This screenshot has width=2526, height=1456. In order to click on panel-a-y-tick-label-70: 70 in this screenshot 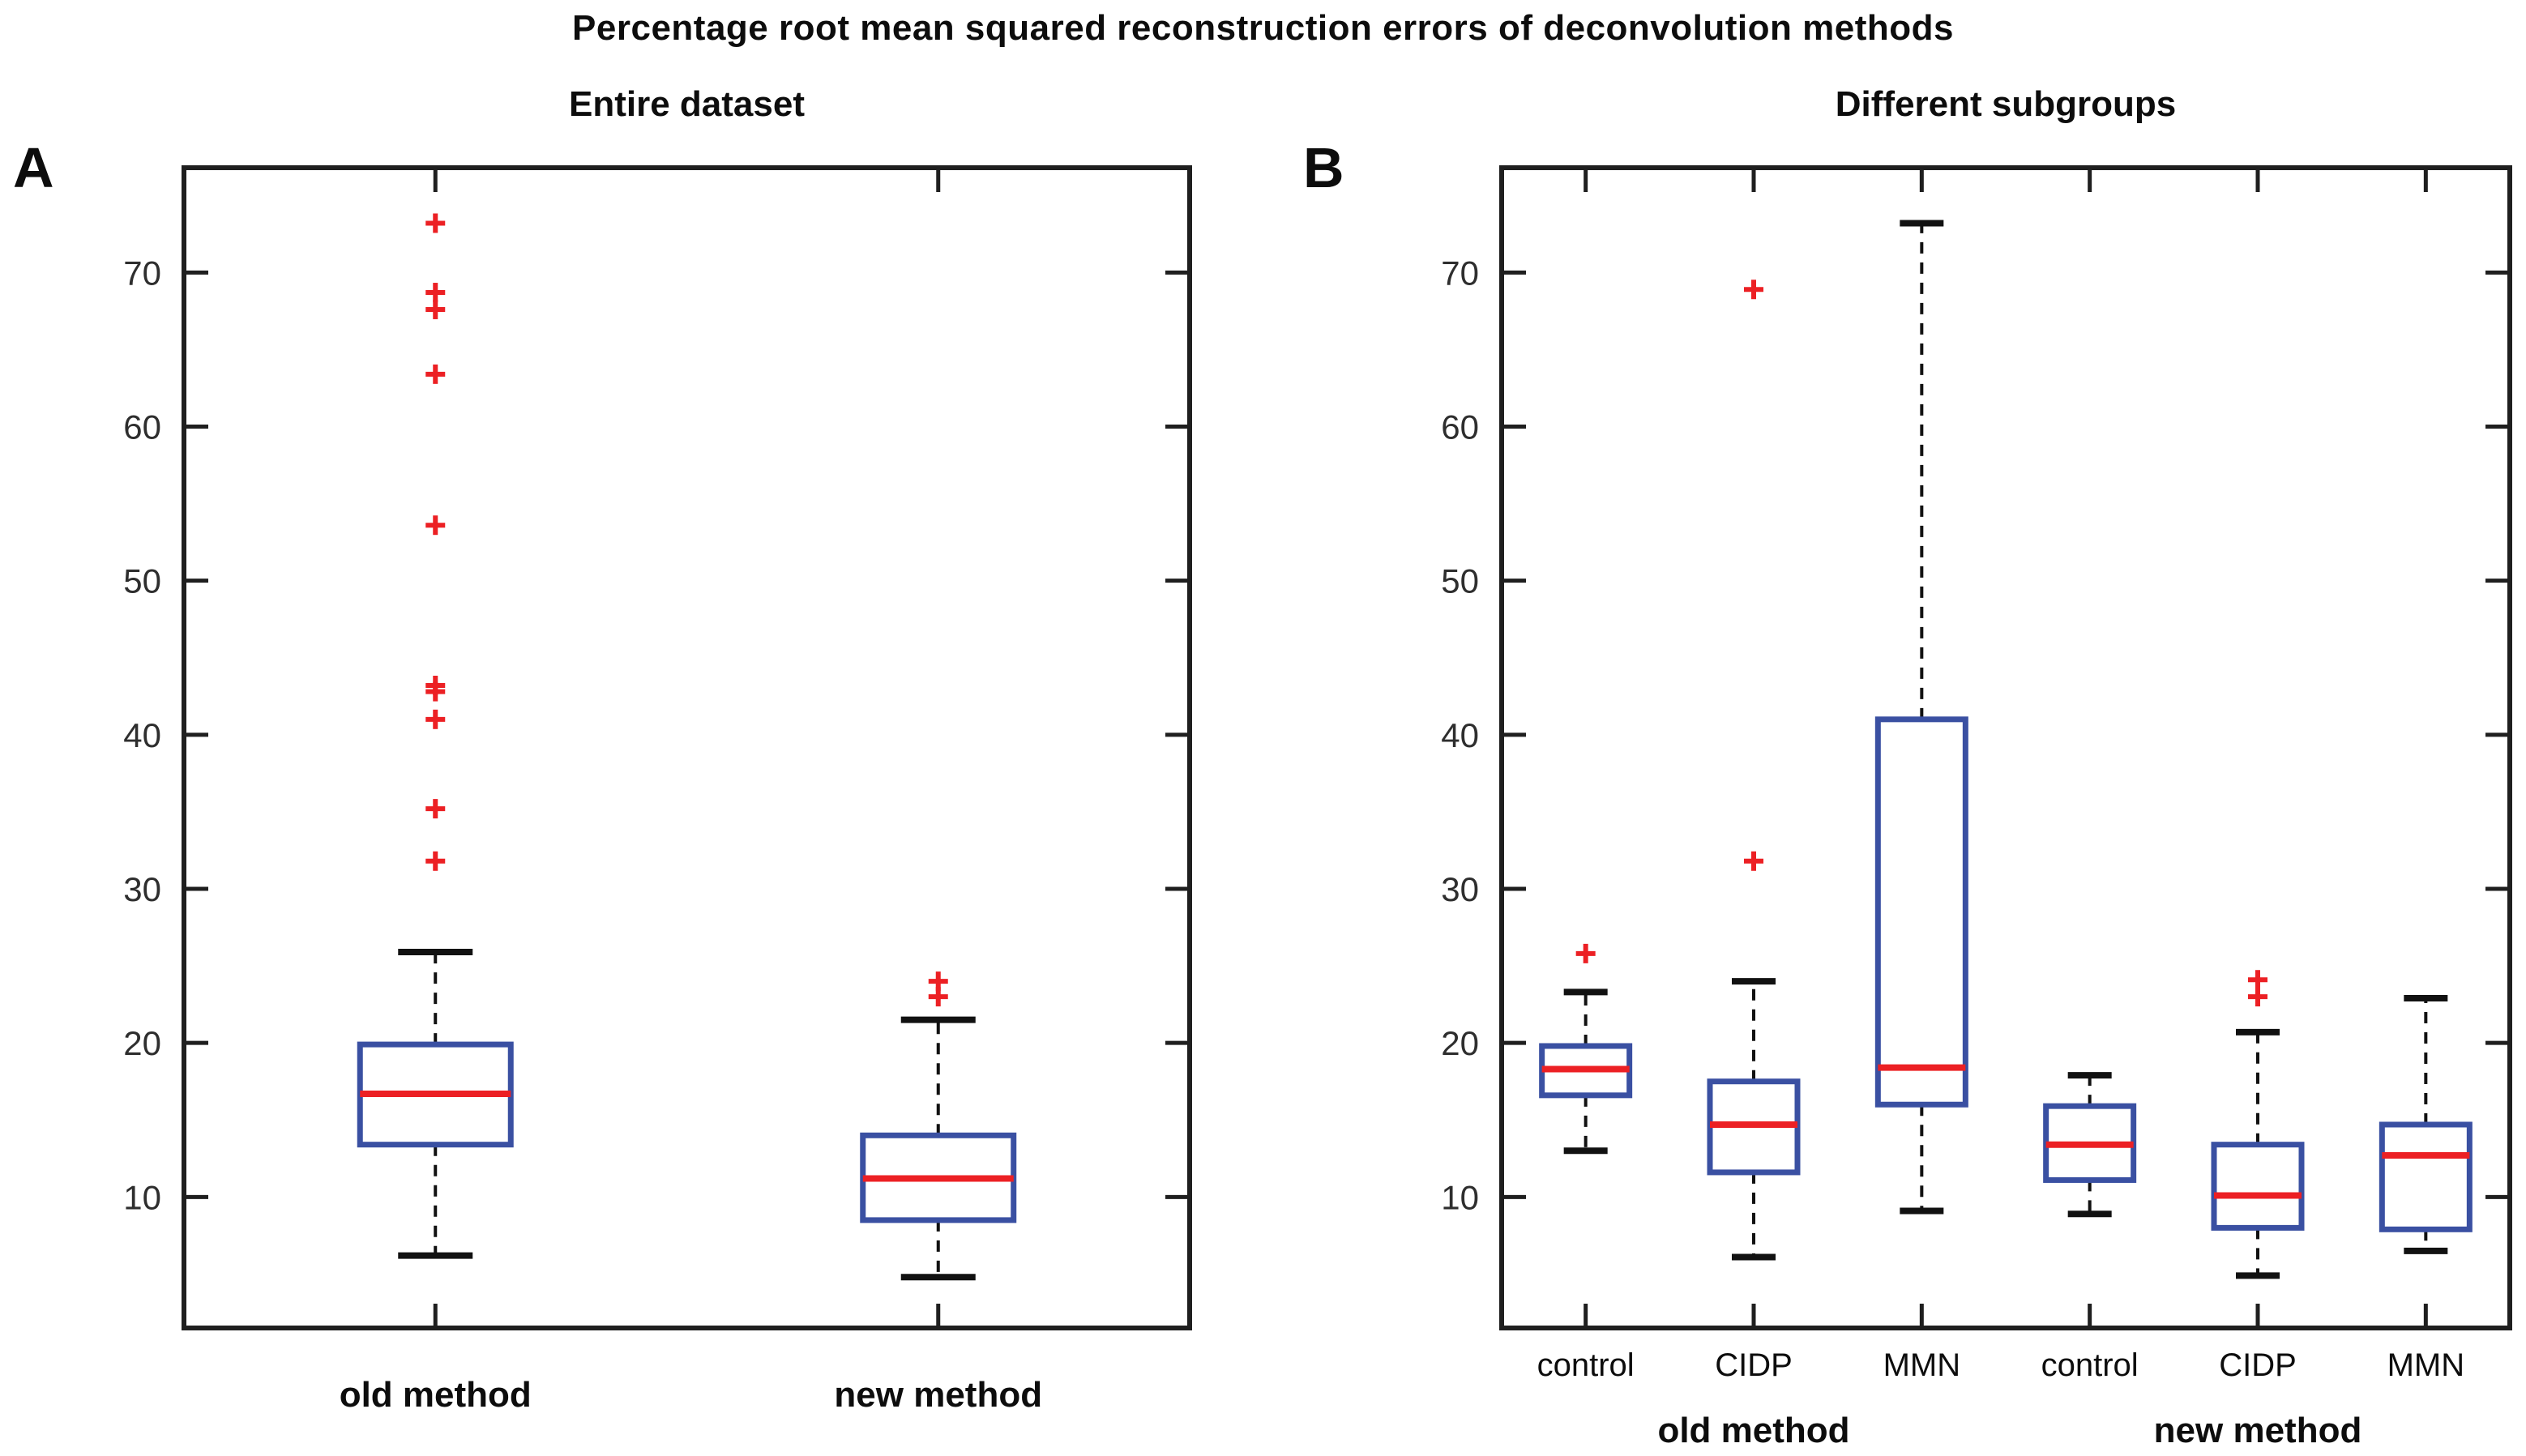, I will do `click(142, 273)`.